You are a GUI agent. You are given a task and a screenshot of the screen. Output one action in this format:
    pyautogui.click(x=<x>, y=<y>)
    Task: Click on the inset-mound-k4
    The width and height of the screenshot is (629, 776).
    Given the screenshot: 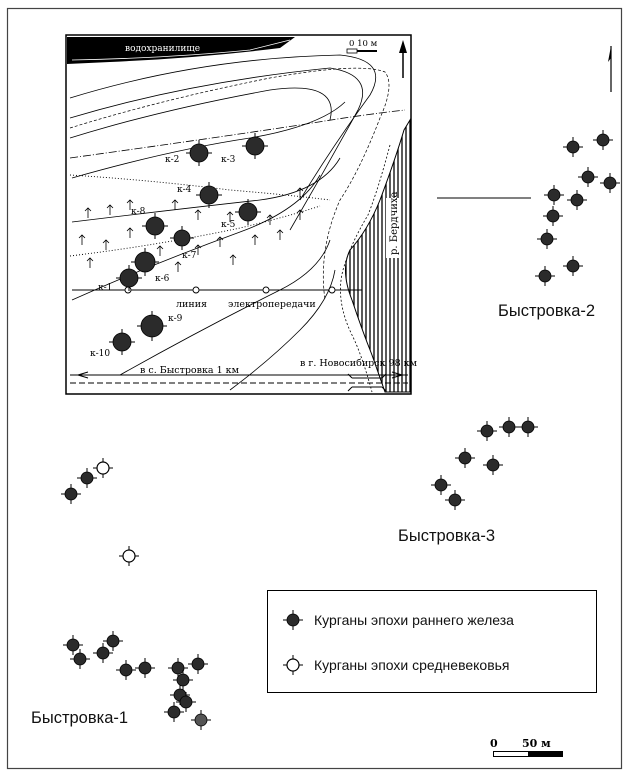 What is the action you would take?
    pyautogui.click(x=209, y=195)
    